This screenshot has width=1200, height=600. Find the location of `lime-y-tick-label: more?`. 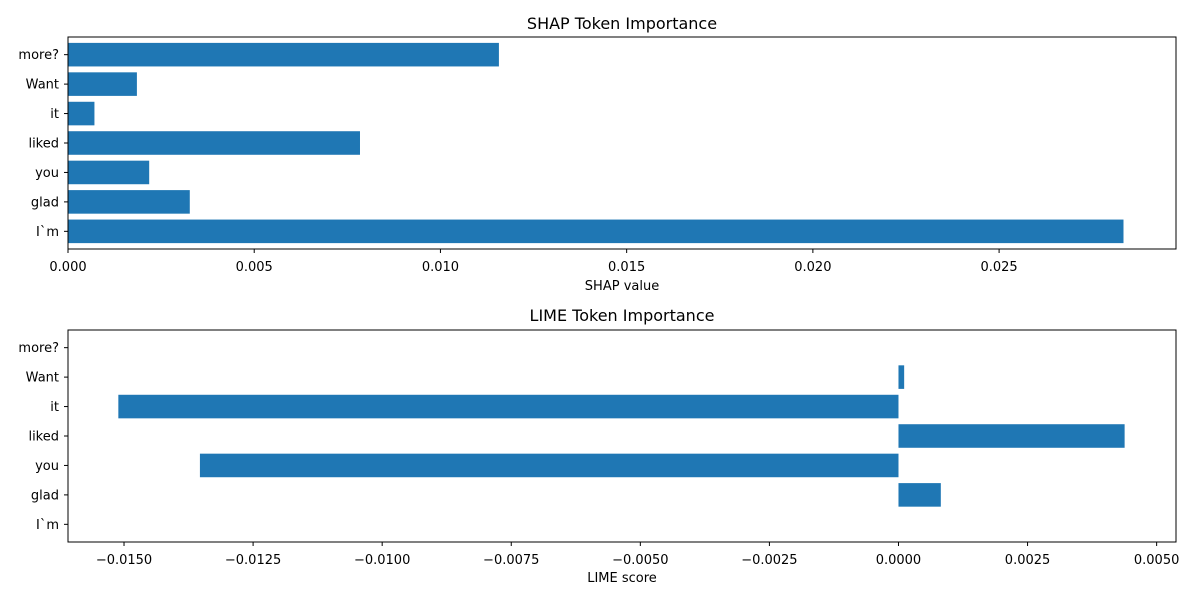

lime-y-tick-label: more? is located at coordinates (38, 348).